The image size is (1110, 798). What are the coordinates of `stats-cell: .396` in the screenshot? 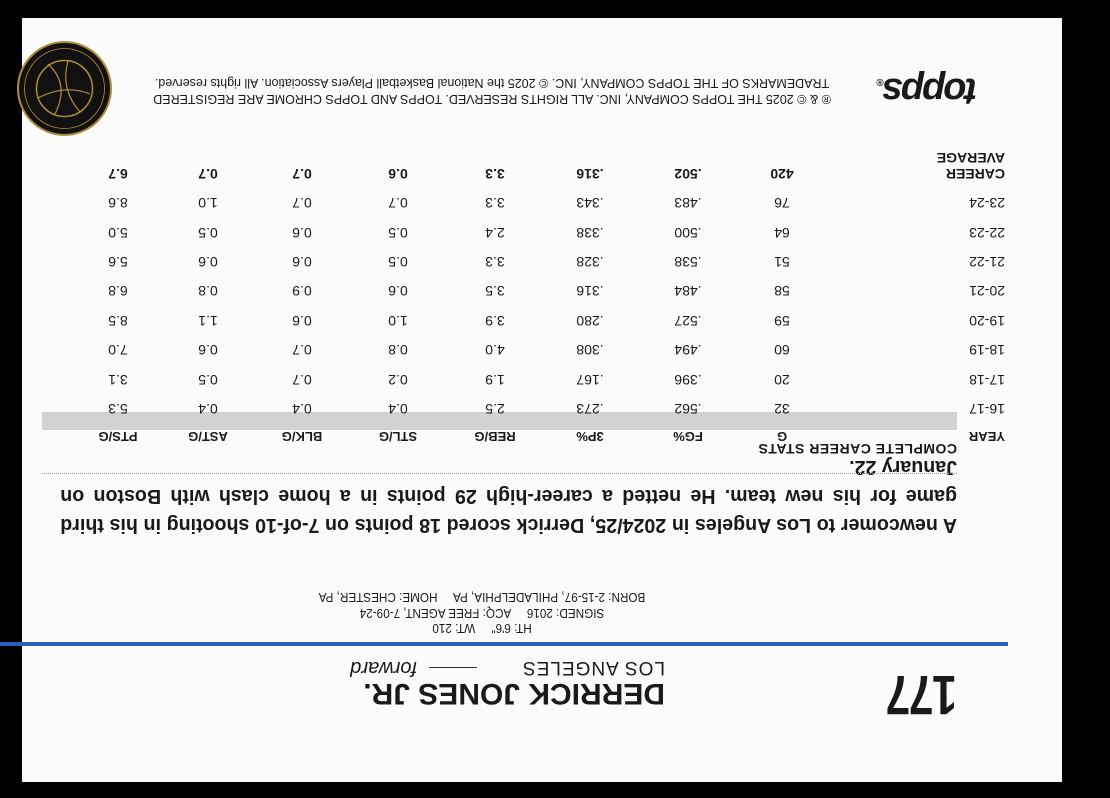 It's located at (688, 379).